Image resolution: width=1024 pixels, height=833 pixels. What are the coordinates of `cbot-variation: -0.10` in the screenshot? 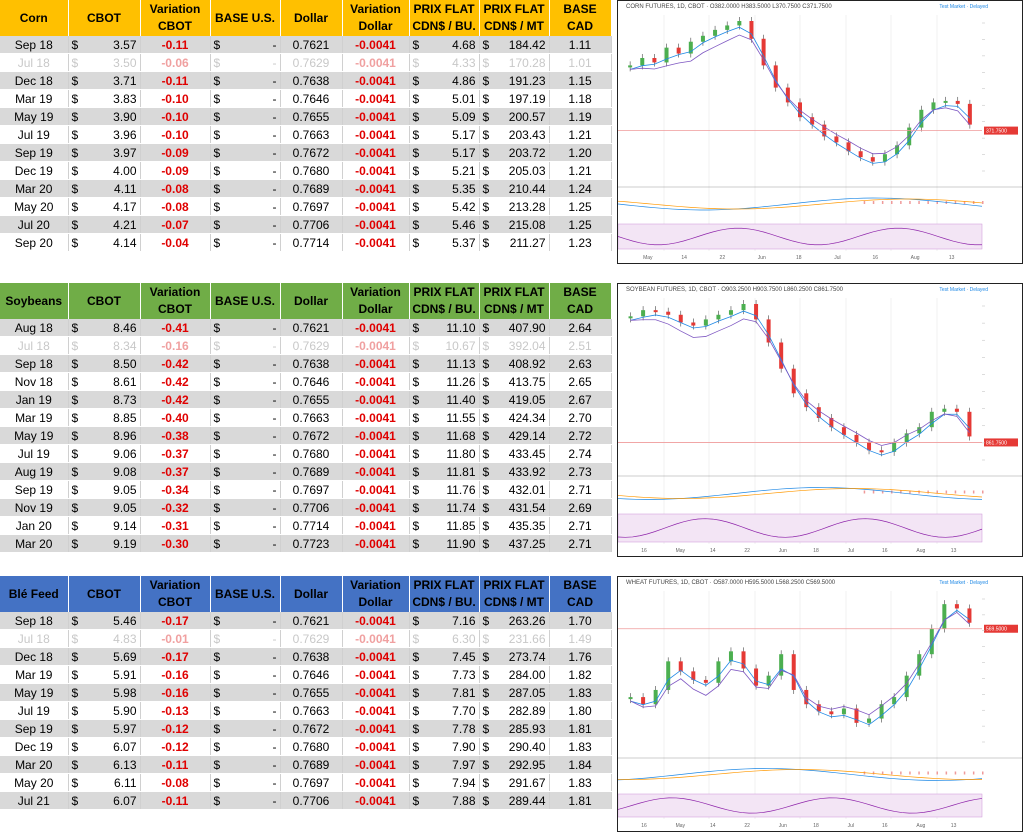 It's located at (175, 134).